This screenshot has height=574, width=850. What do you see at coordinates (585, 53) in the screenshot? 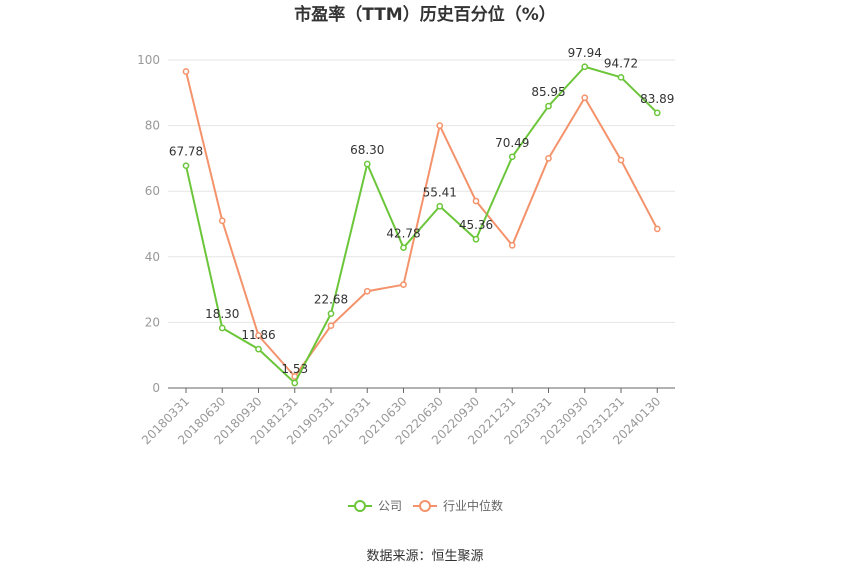
I see `data-label-company: 97.94` at bounding box center [585, 53].